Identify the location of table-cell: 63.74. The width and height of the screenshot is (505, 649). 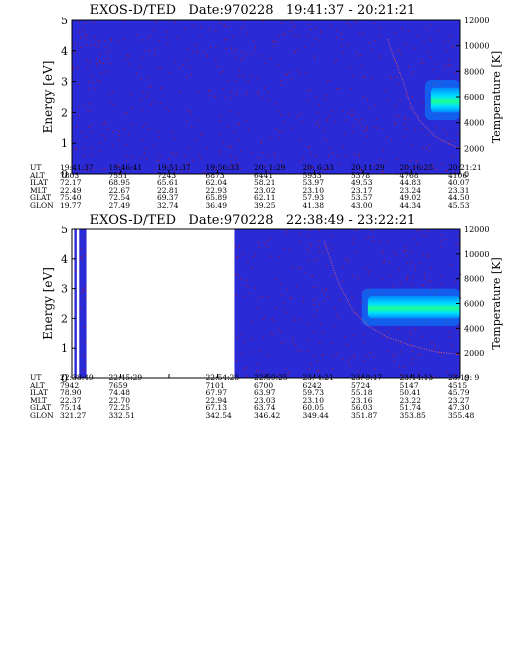
(265, 408).